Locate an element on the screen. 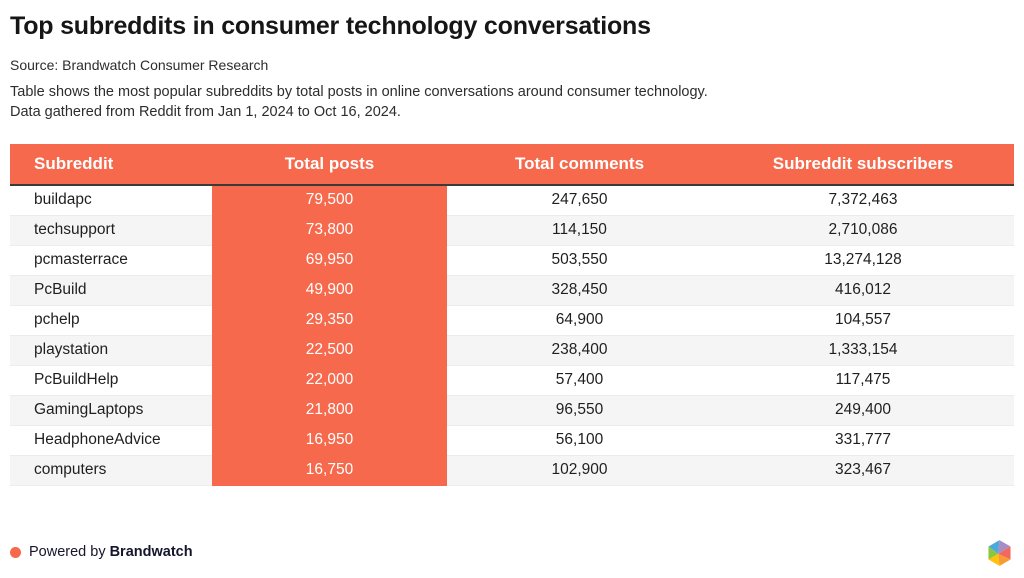 The height and width of the screenshot is (578, 1024). cell-total-comments: 56,100 is located at coordinates (579, 440).